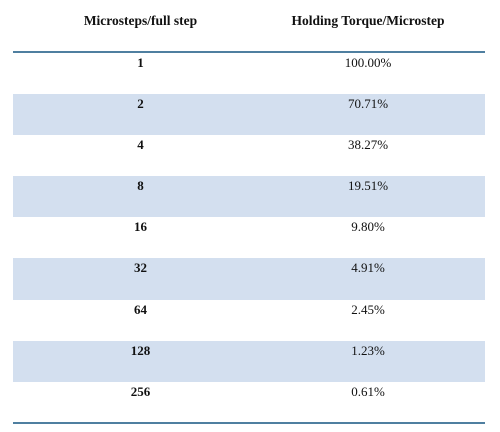 The width and height of the screenshot is (500, 432). I want to click on microsteps-cell: 64, so click(140, 309).